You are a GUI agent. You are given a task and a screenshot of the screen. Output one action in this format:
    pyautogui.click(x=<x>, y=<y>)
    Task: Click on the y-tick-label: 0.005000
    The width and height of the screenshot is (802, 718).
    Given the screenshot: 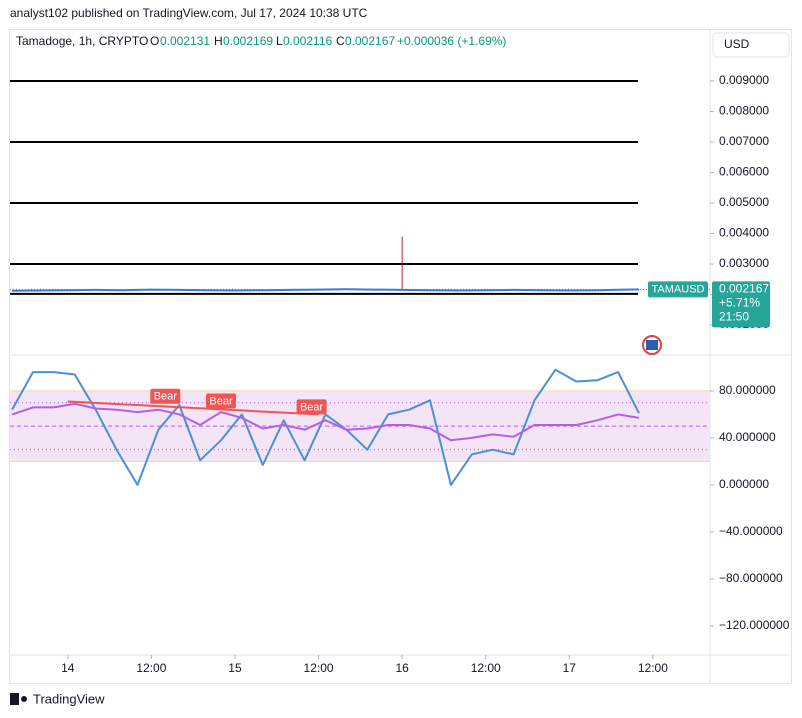 What is the action you would take?
    pyautogui.click(x=744, y=202)
    